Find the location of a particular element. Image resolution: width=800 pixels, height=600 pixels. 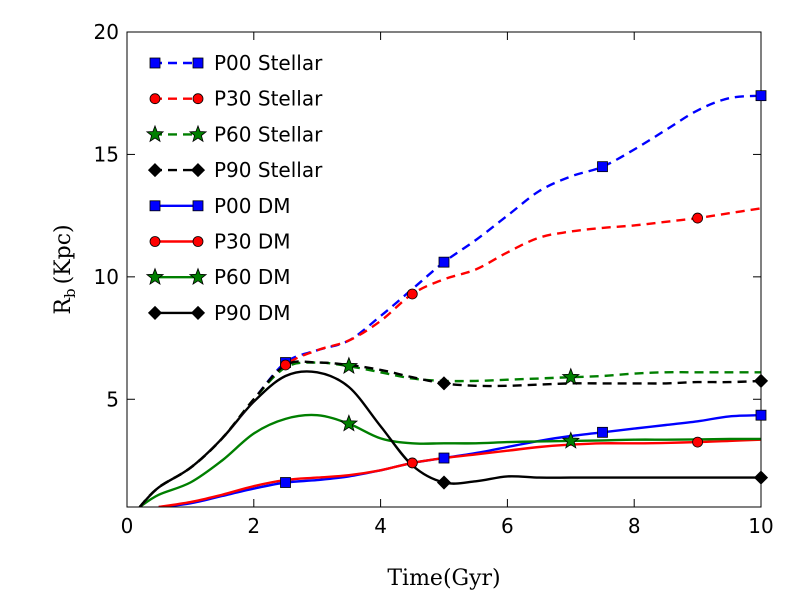

legend-item-p30-dm: P30 DM is located at coordinates (220, 242).